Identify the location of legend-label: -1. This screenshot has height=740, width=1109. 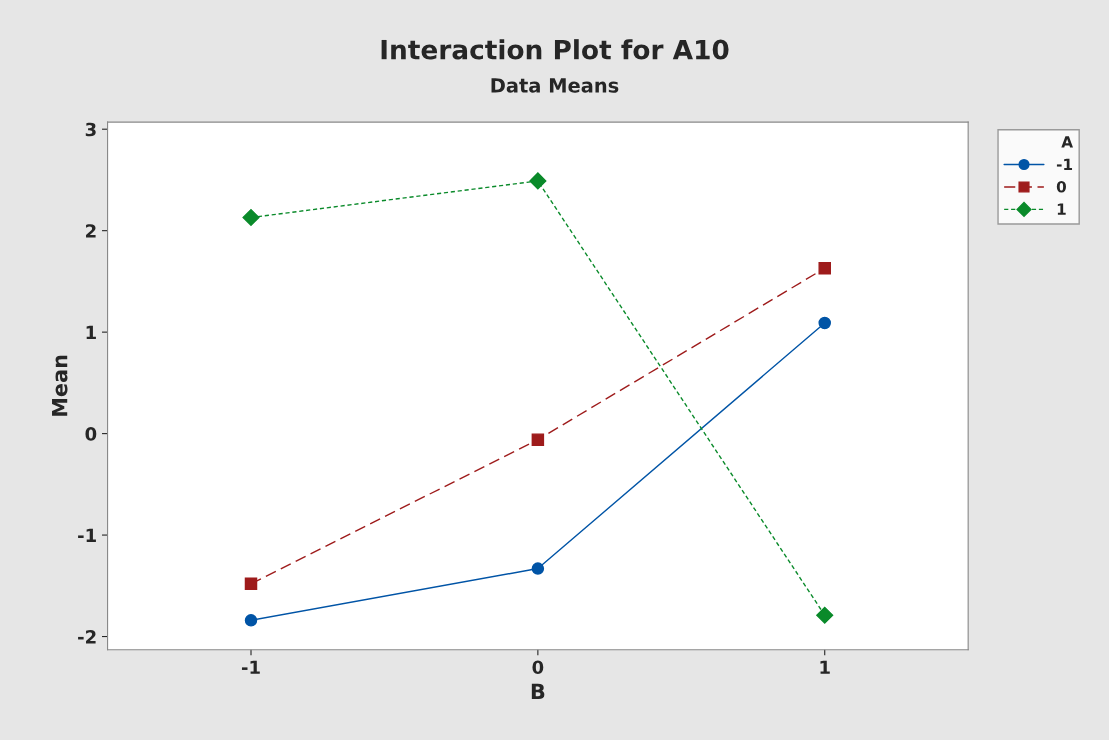
(1064, 164).